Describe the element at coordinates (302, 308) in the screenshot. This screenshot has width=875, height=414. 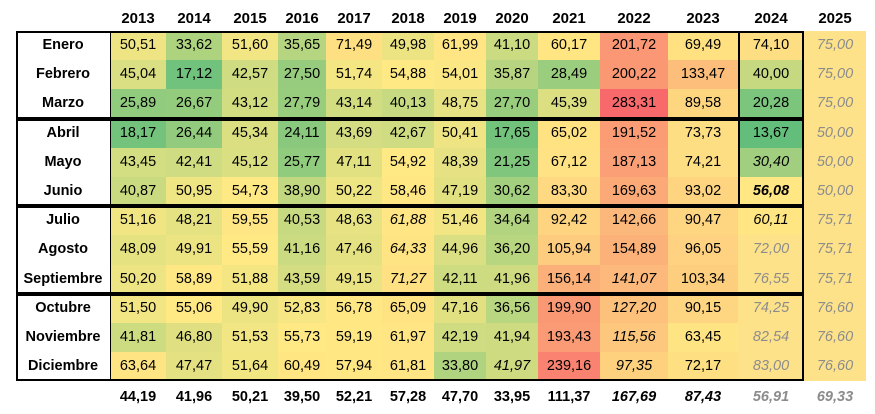
I see `data-cell: 52,83` at that location.